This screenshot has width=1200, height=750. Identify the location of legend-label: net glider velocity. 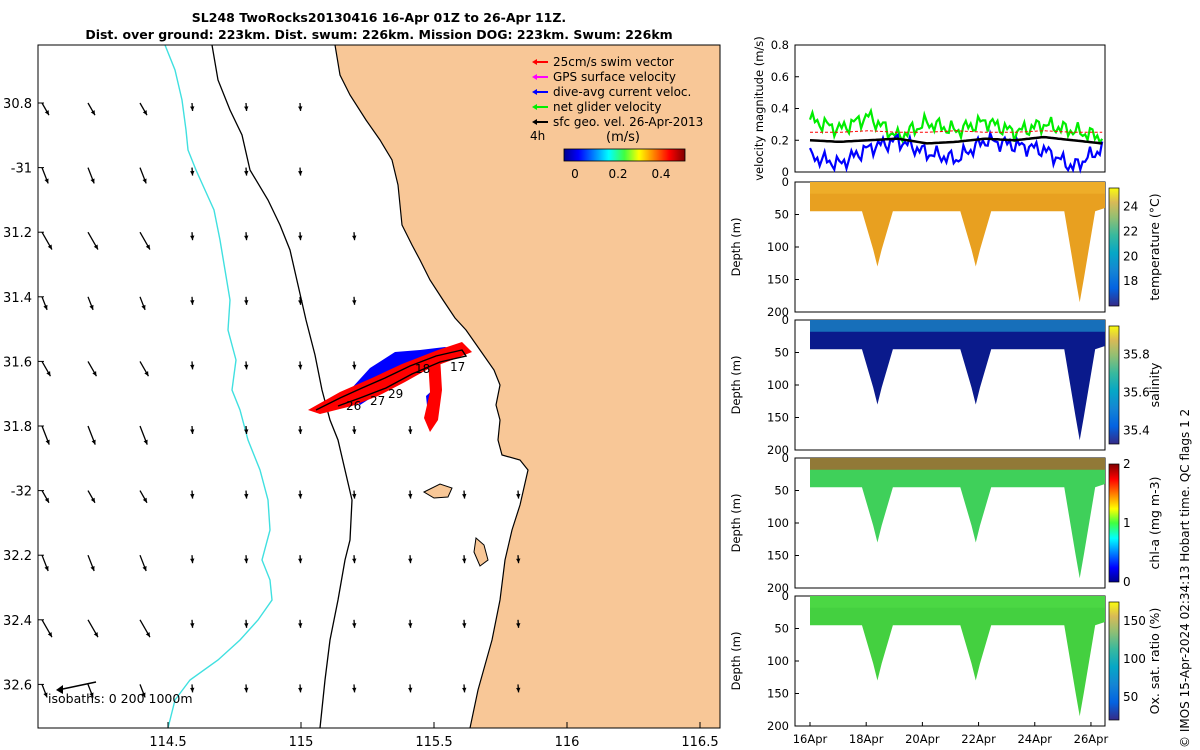
(607, 107).